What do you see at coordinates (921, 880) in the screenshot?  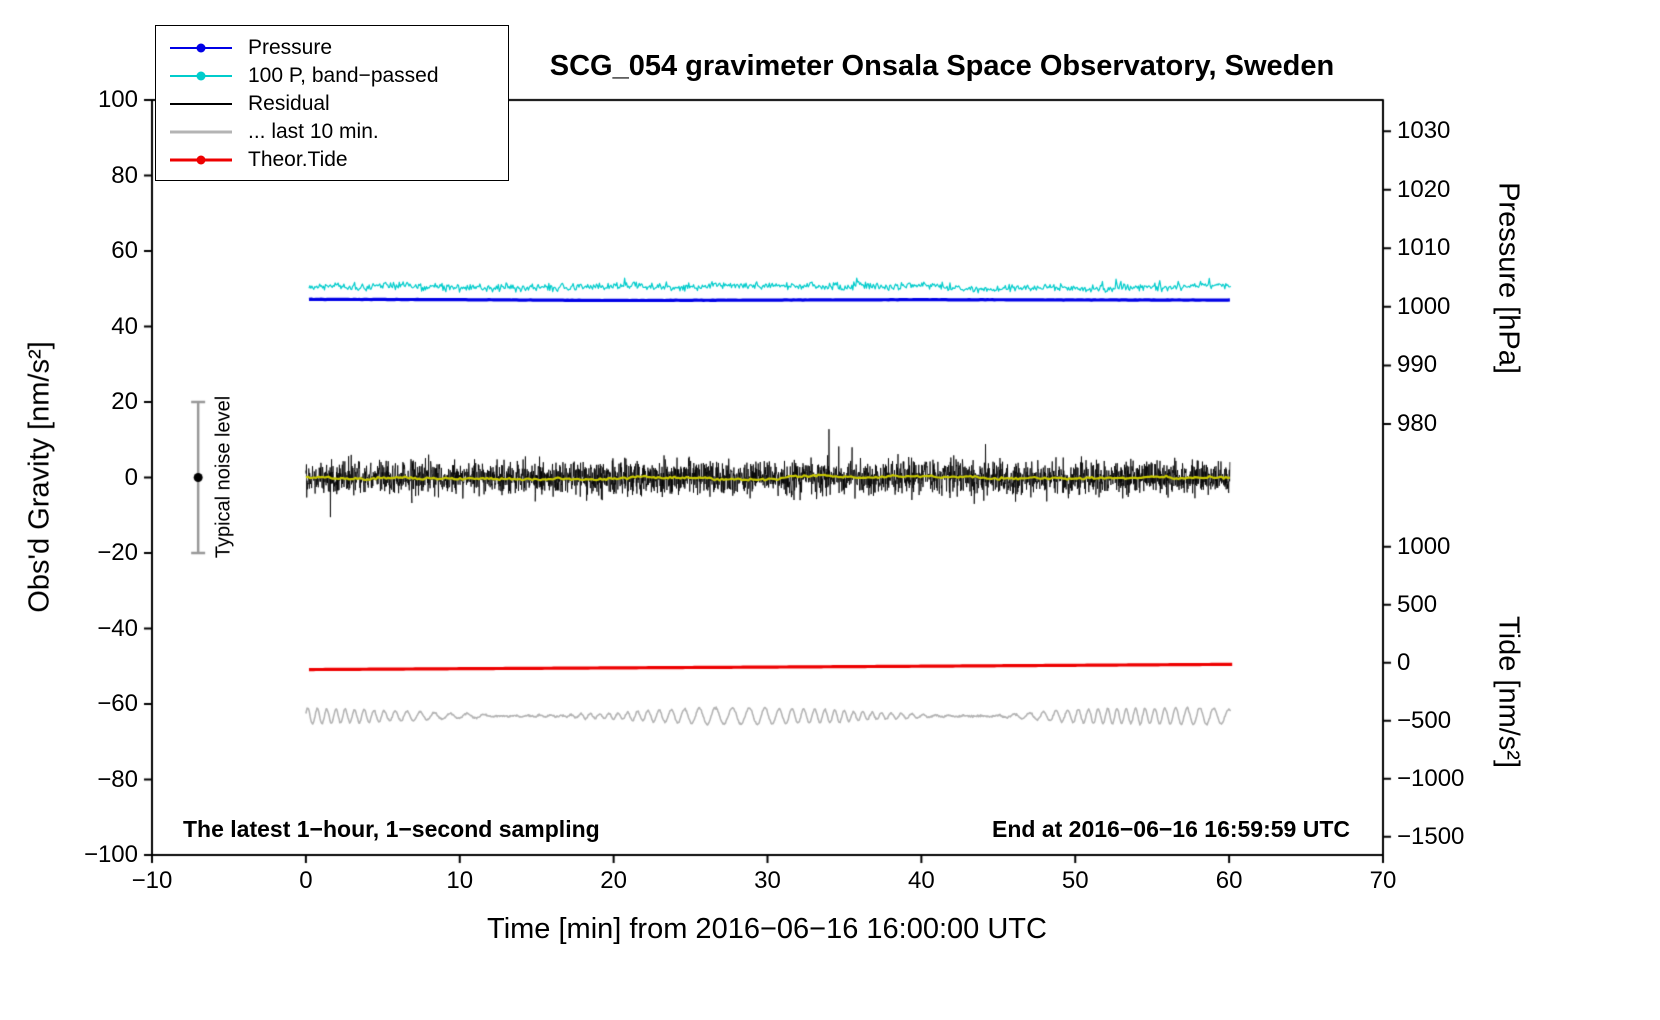 I see `x-tick-label: 40` at bounding box center [921, 880].